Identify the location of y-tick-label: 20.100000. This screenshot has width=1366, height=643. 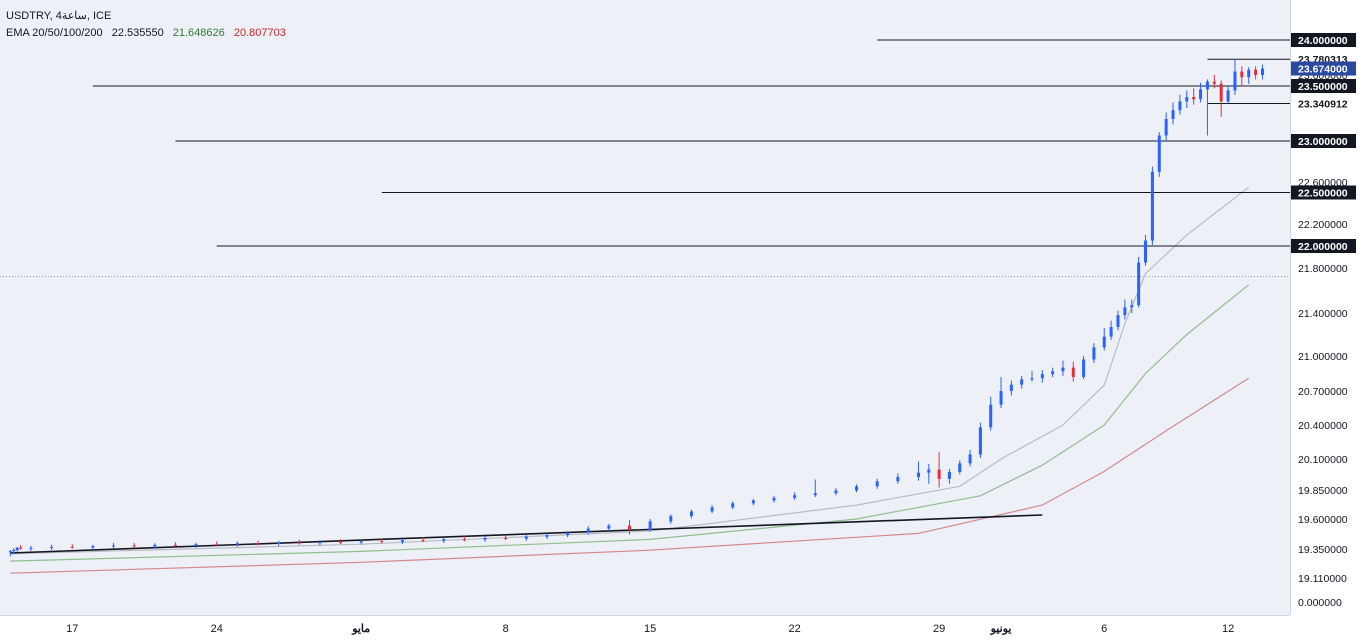
(1323, 460).